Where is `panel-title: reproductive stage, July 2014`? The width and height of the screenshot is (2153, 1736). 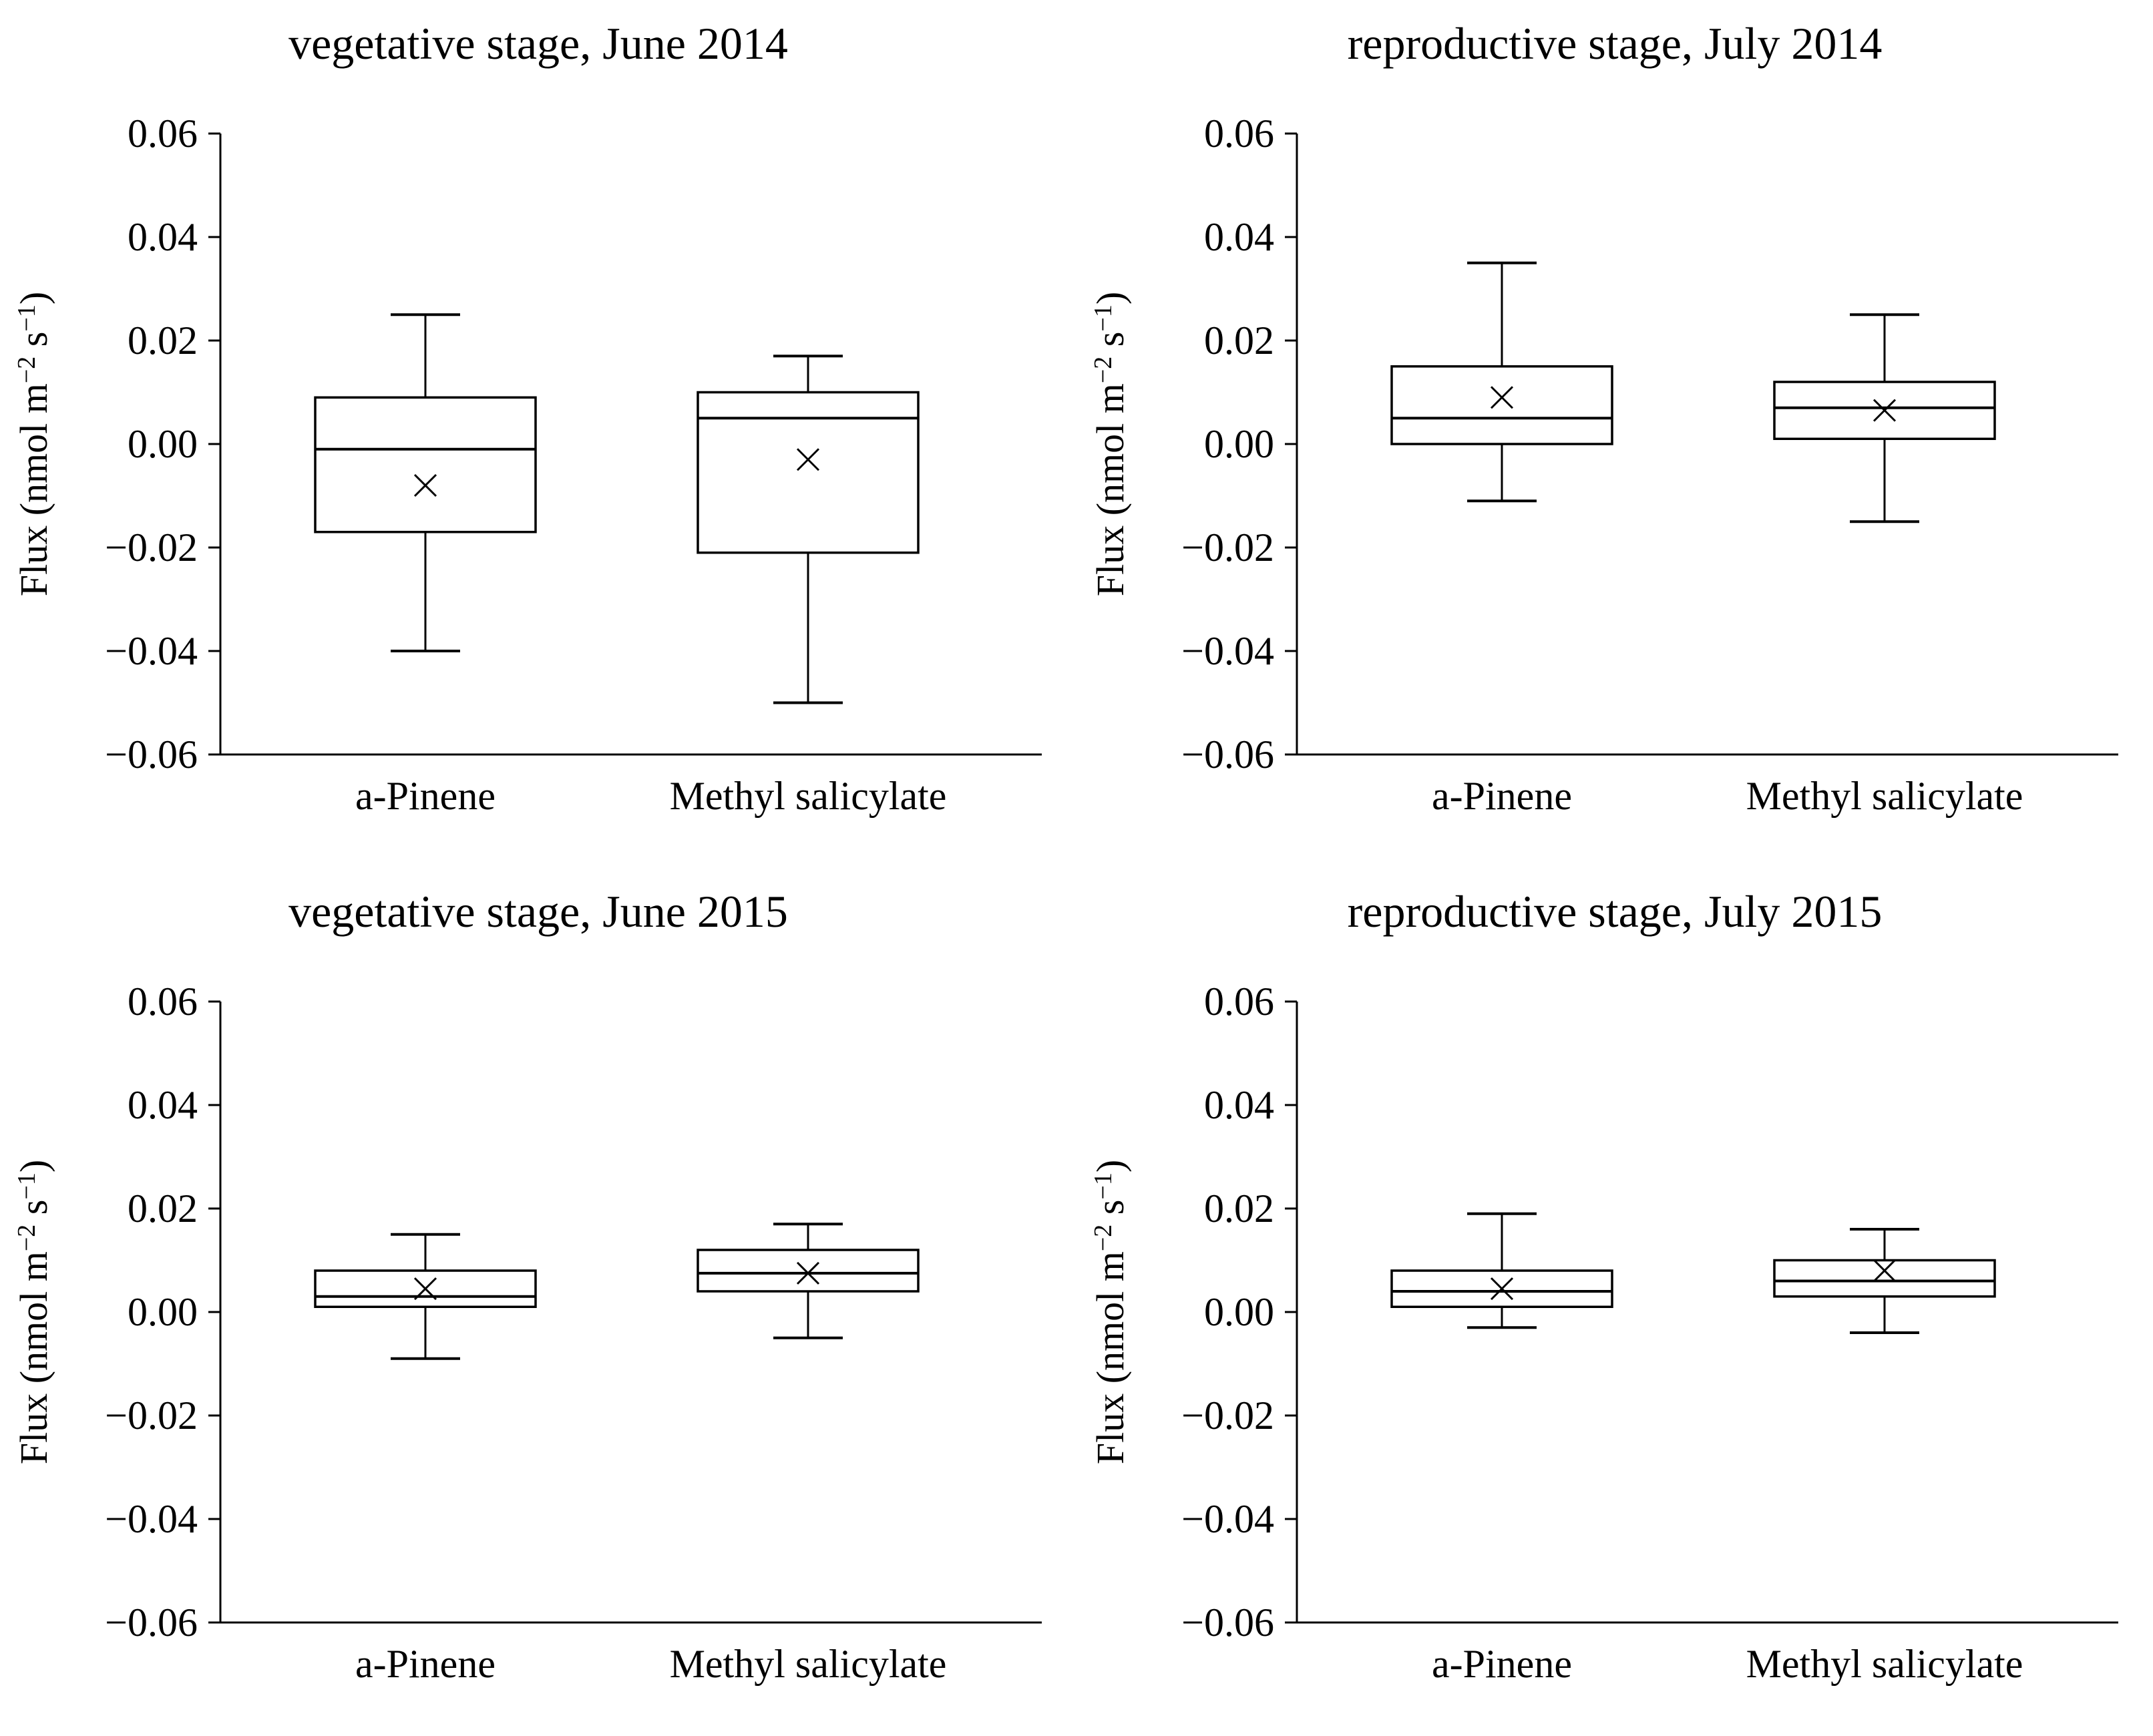
panel-title: reproductive stage, July 2014 is located at coordinates (1615, 44).